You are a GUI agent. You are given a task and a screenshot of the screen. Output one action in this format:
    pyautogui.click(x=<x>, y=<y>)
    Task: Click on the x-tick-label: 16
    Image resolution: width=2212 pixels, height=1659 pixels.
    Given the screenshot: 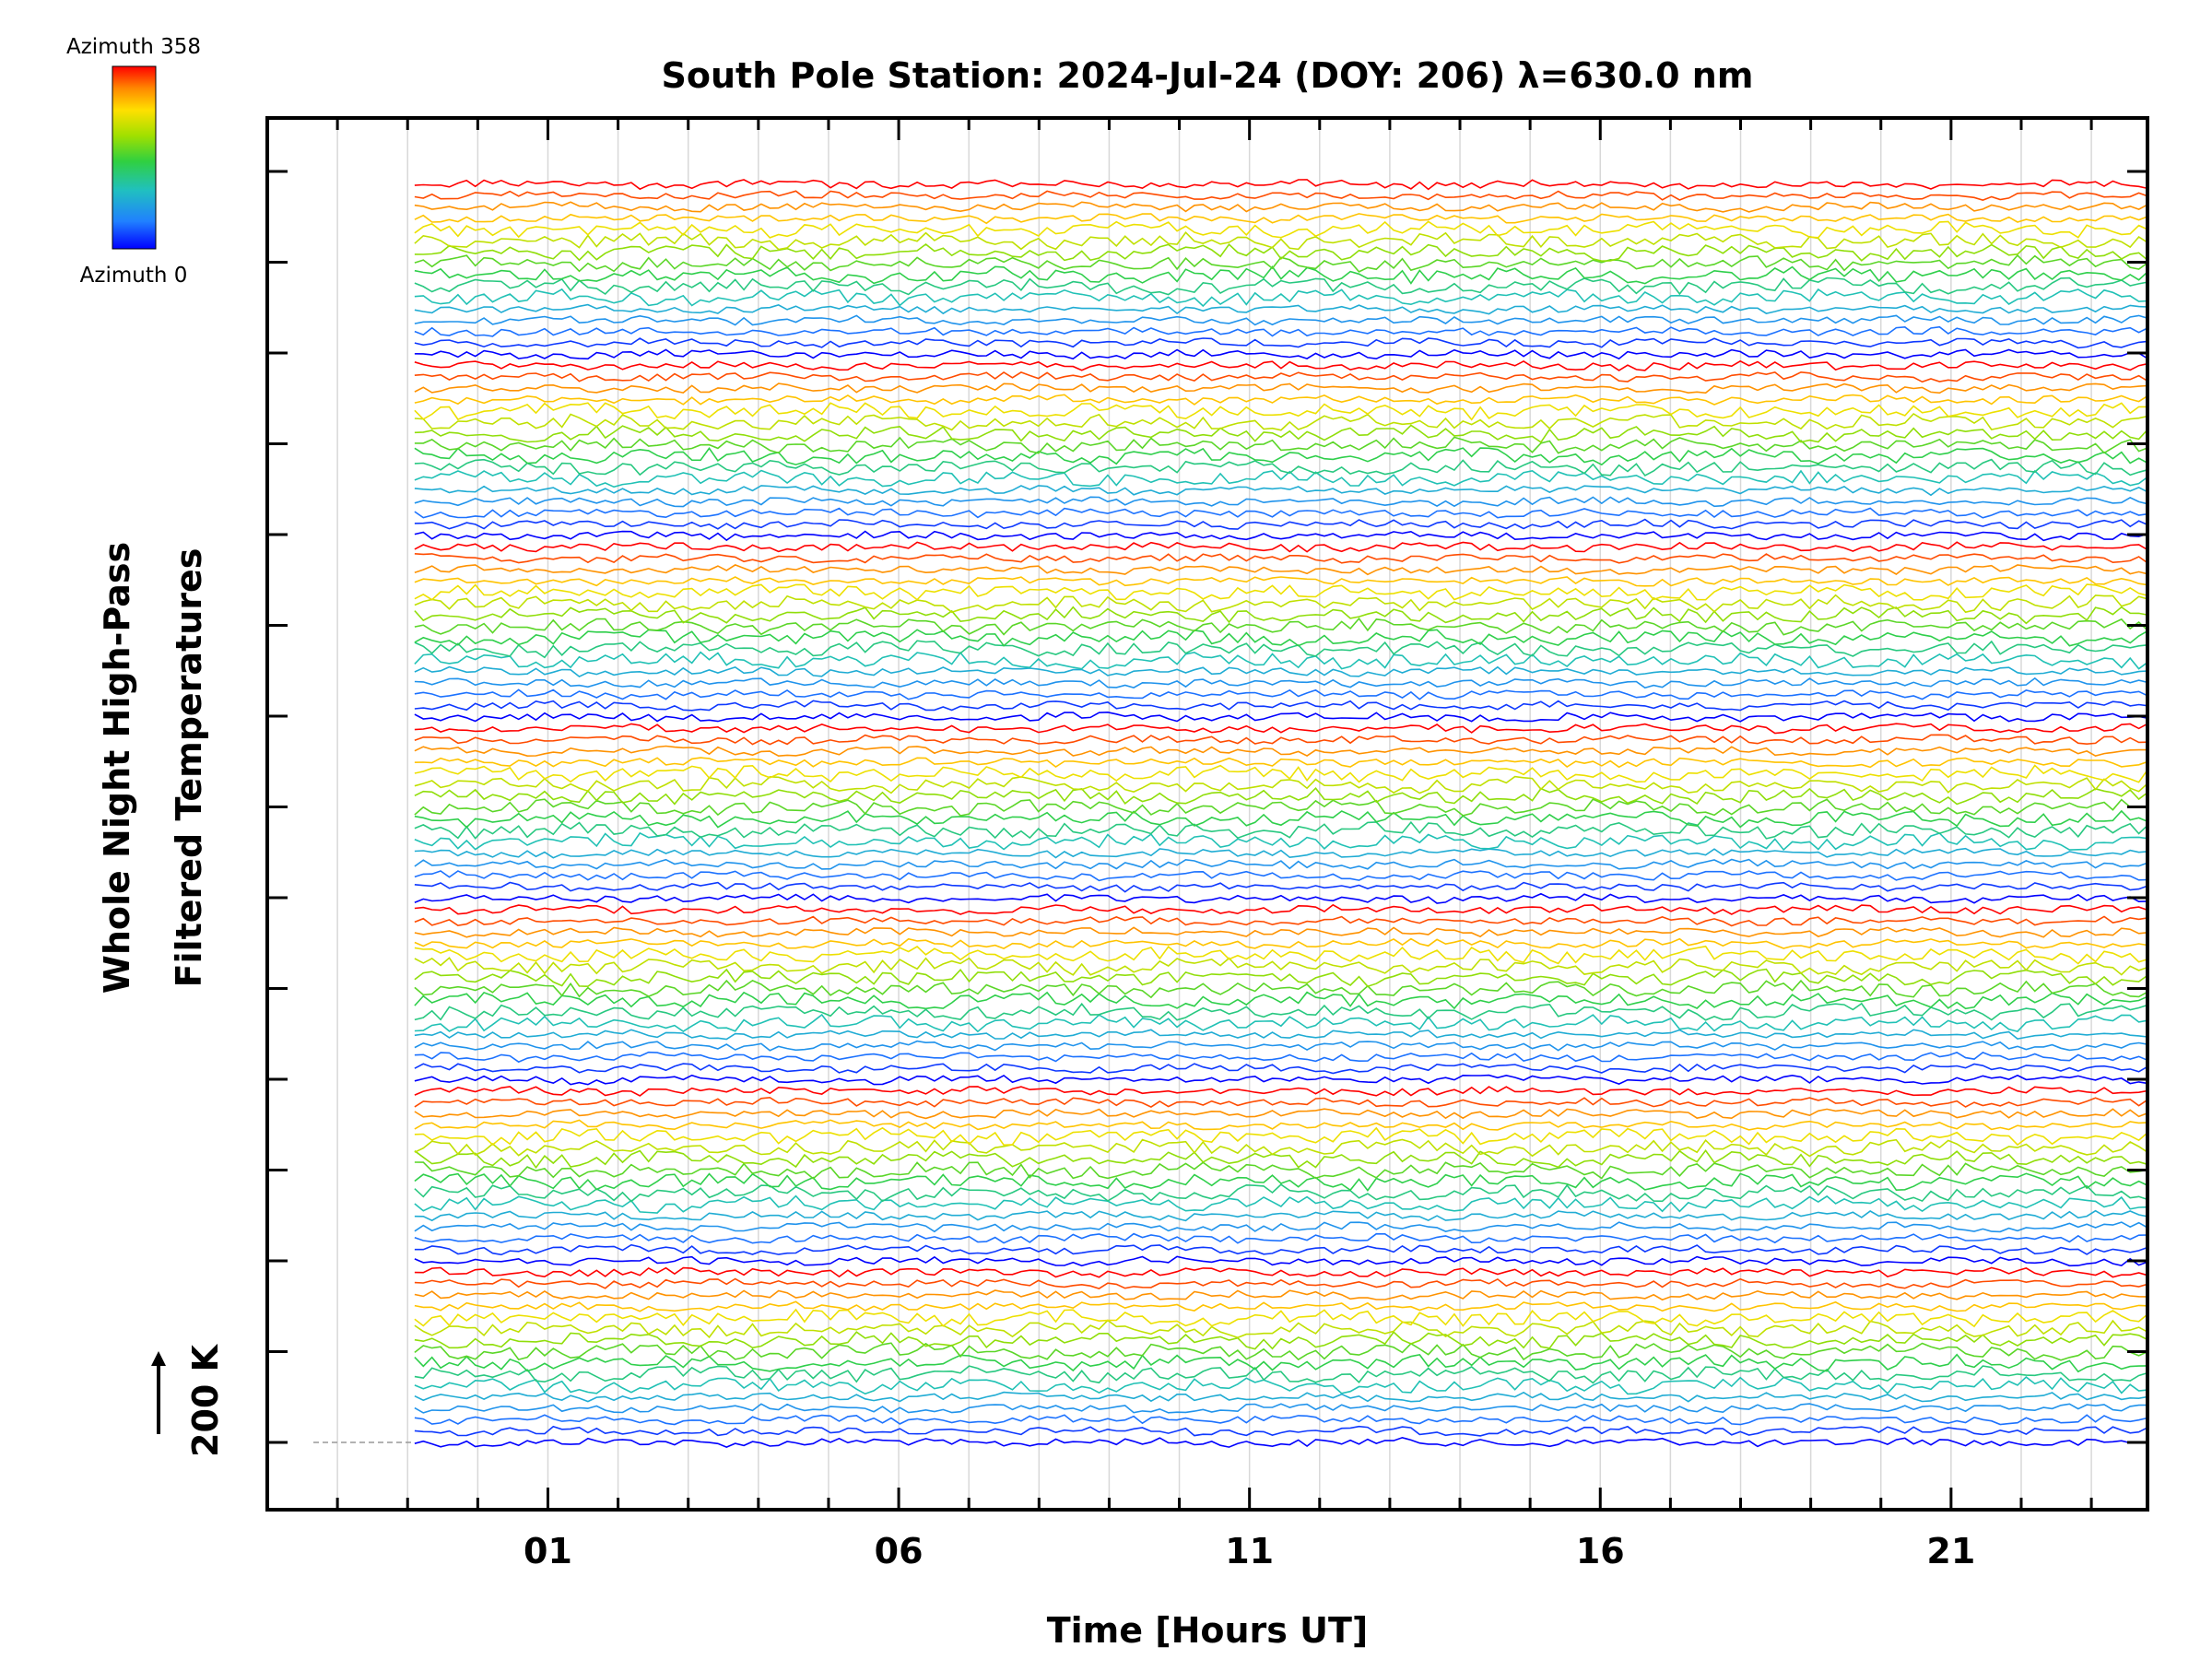 What is the action you would take?
    pyautogui.click(x=1600, y=1551)
    